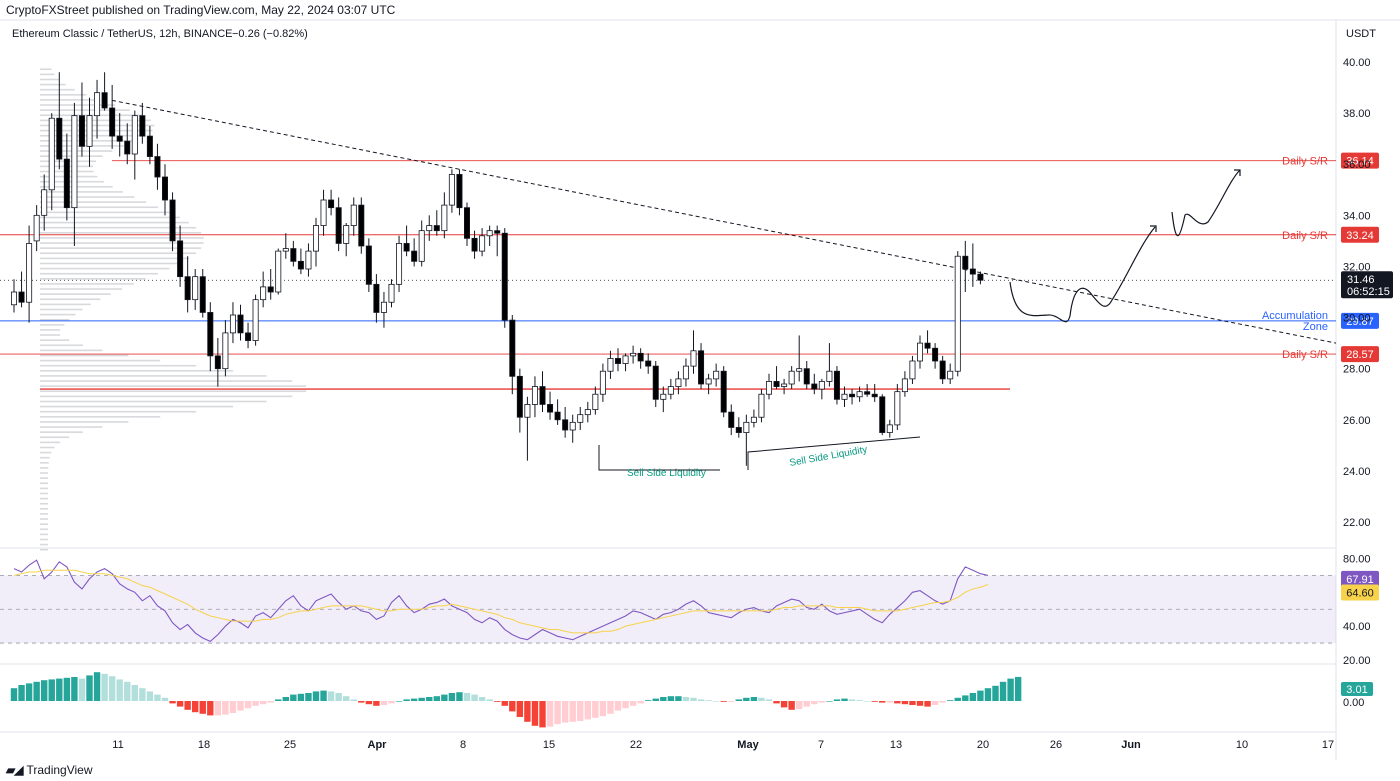 This screenshot has width=1400, height=781. Describe the element at coordinates (689, 610) in the screenshot. I see `rsi-panel: 67.91 64.60 80.00 40.00 20.00` at that location.